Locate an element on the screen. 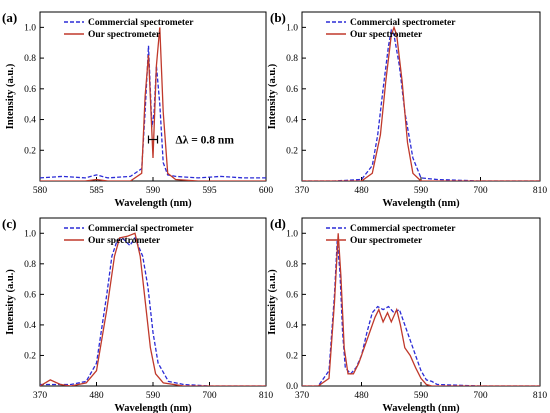 The height and width of the screenshot is (413, 550). x-tick-label: 585 is located at coordinates (96, 191).